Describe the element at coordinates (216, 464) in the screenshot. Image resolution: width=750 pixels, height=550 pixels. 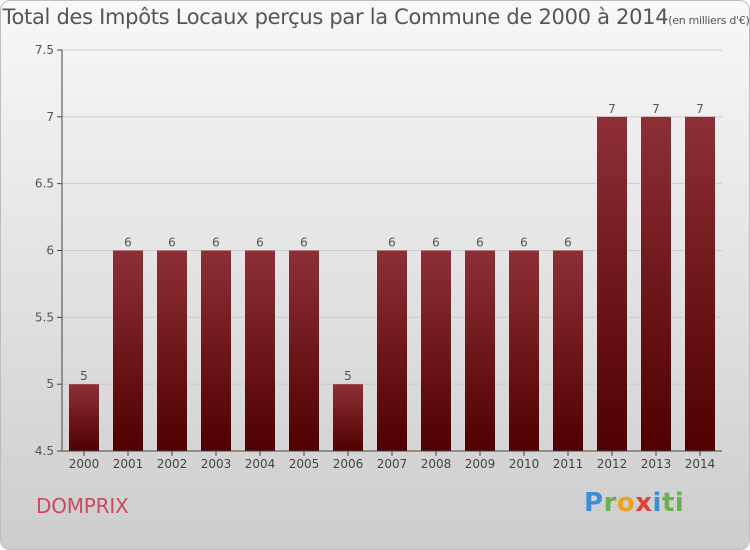
I see `x-tick-label: 2003` at that location.